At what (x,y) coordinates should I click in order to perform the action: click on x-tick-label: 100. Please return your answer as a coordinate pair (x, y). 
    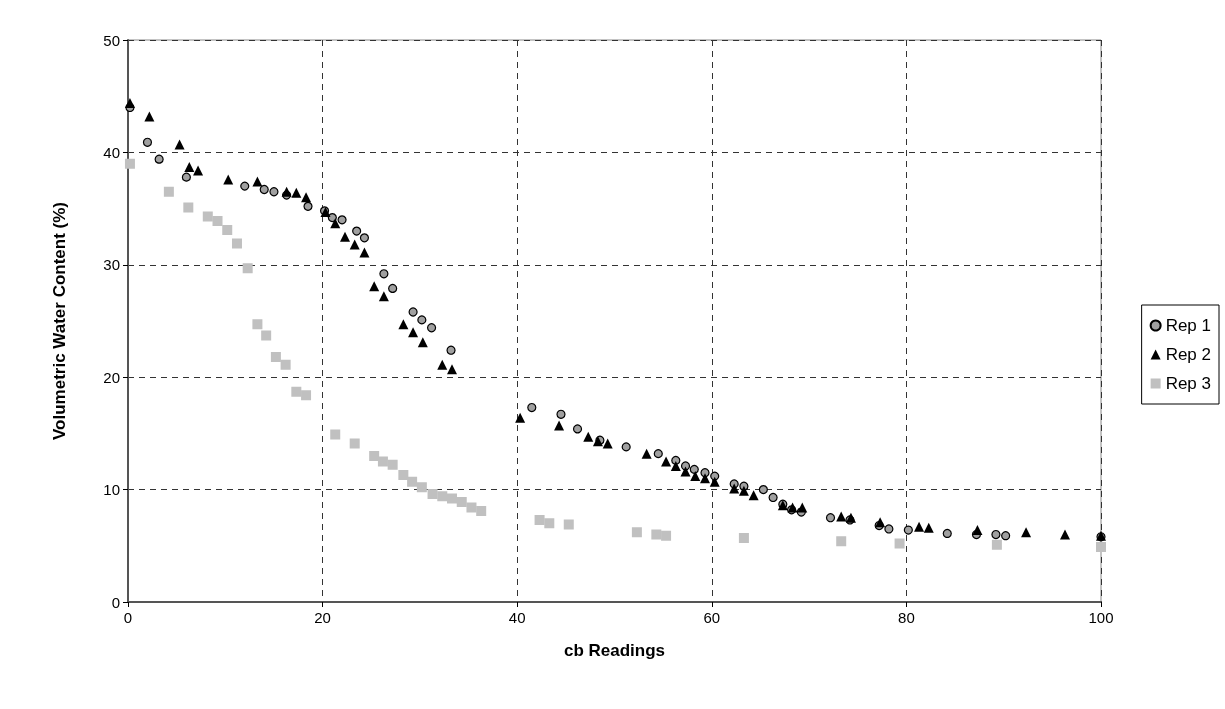
    Looking at the image, I should click on (1101, 617).